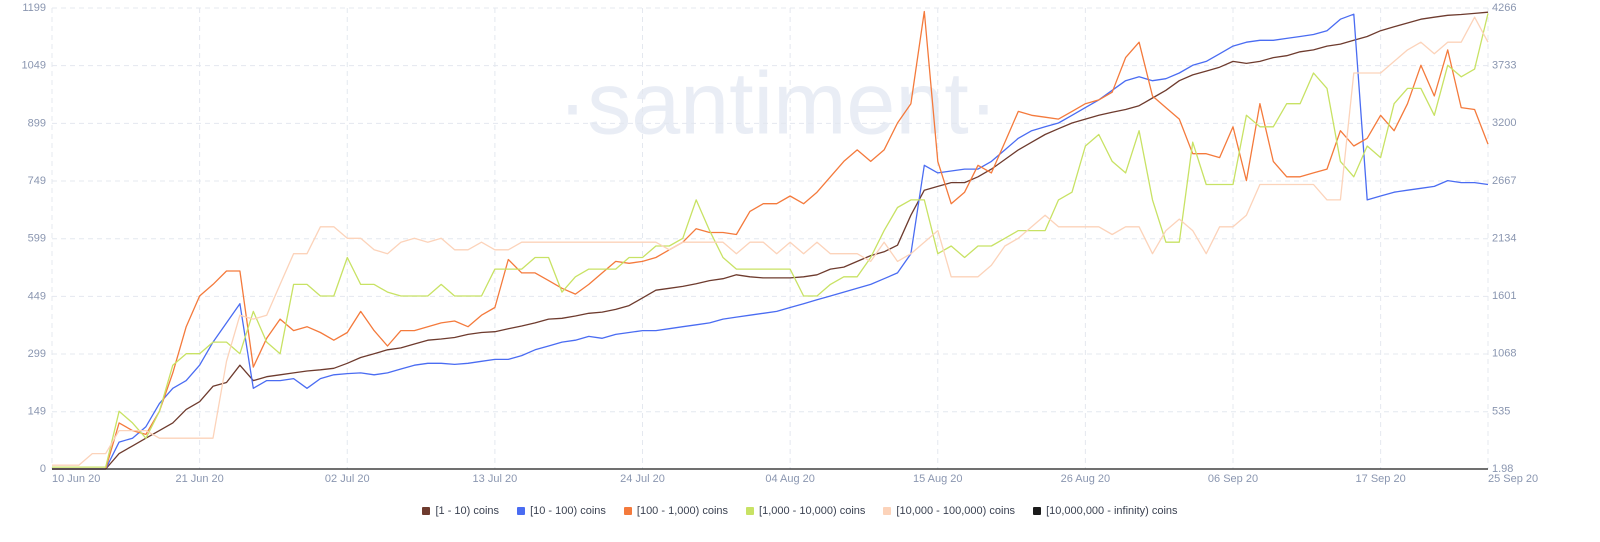  I want to click on x-tick-label: 21 Jun 20, so click(199, 479).